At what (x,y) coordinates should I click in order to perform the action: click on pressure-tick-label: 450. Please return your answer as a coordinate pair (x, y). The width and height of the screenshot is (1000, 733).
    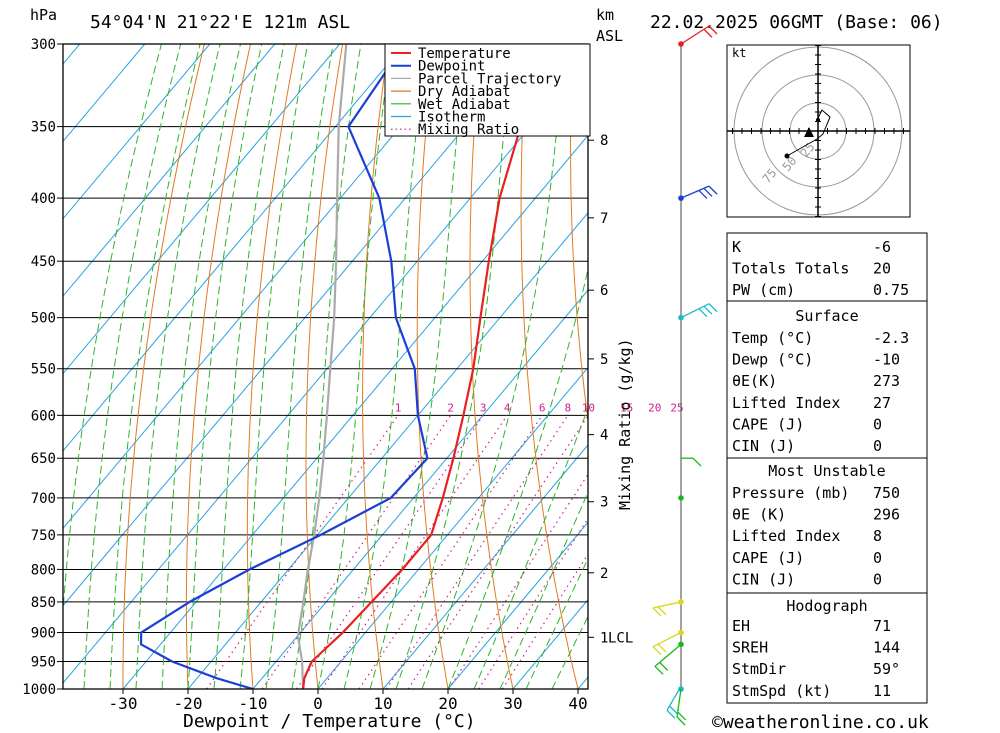
    Looking at the image, I should click on (43, 262).